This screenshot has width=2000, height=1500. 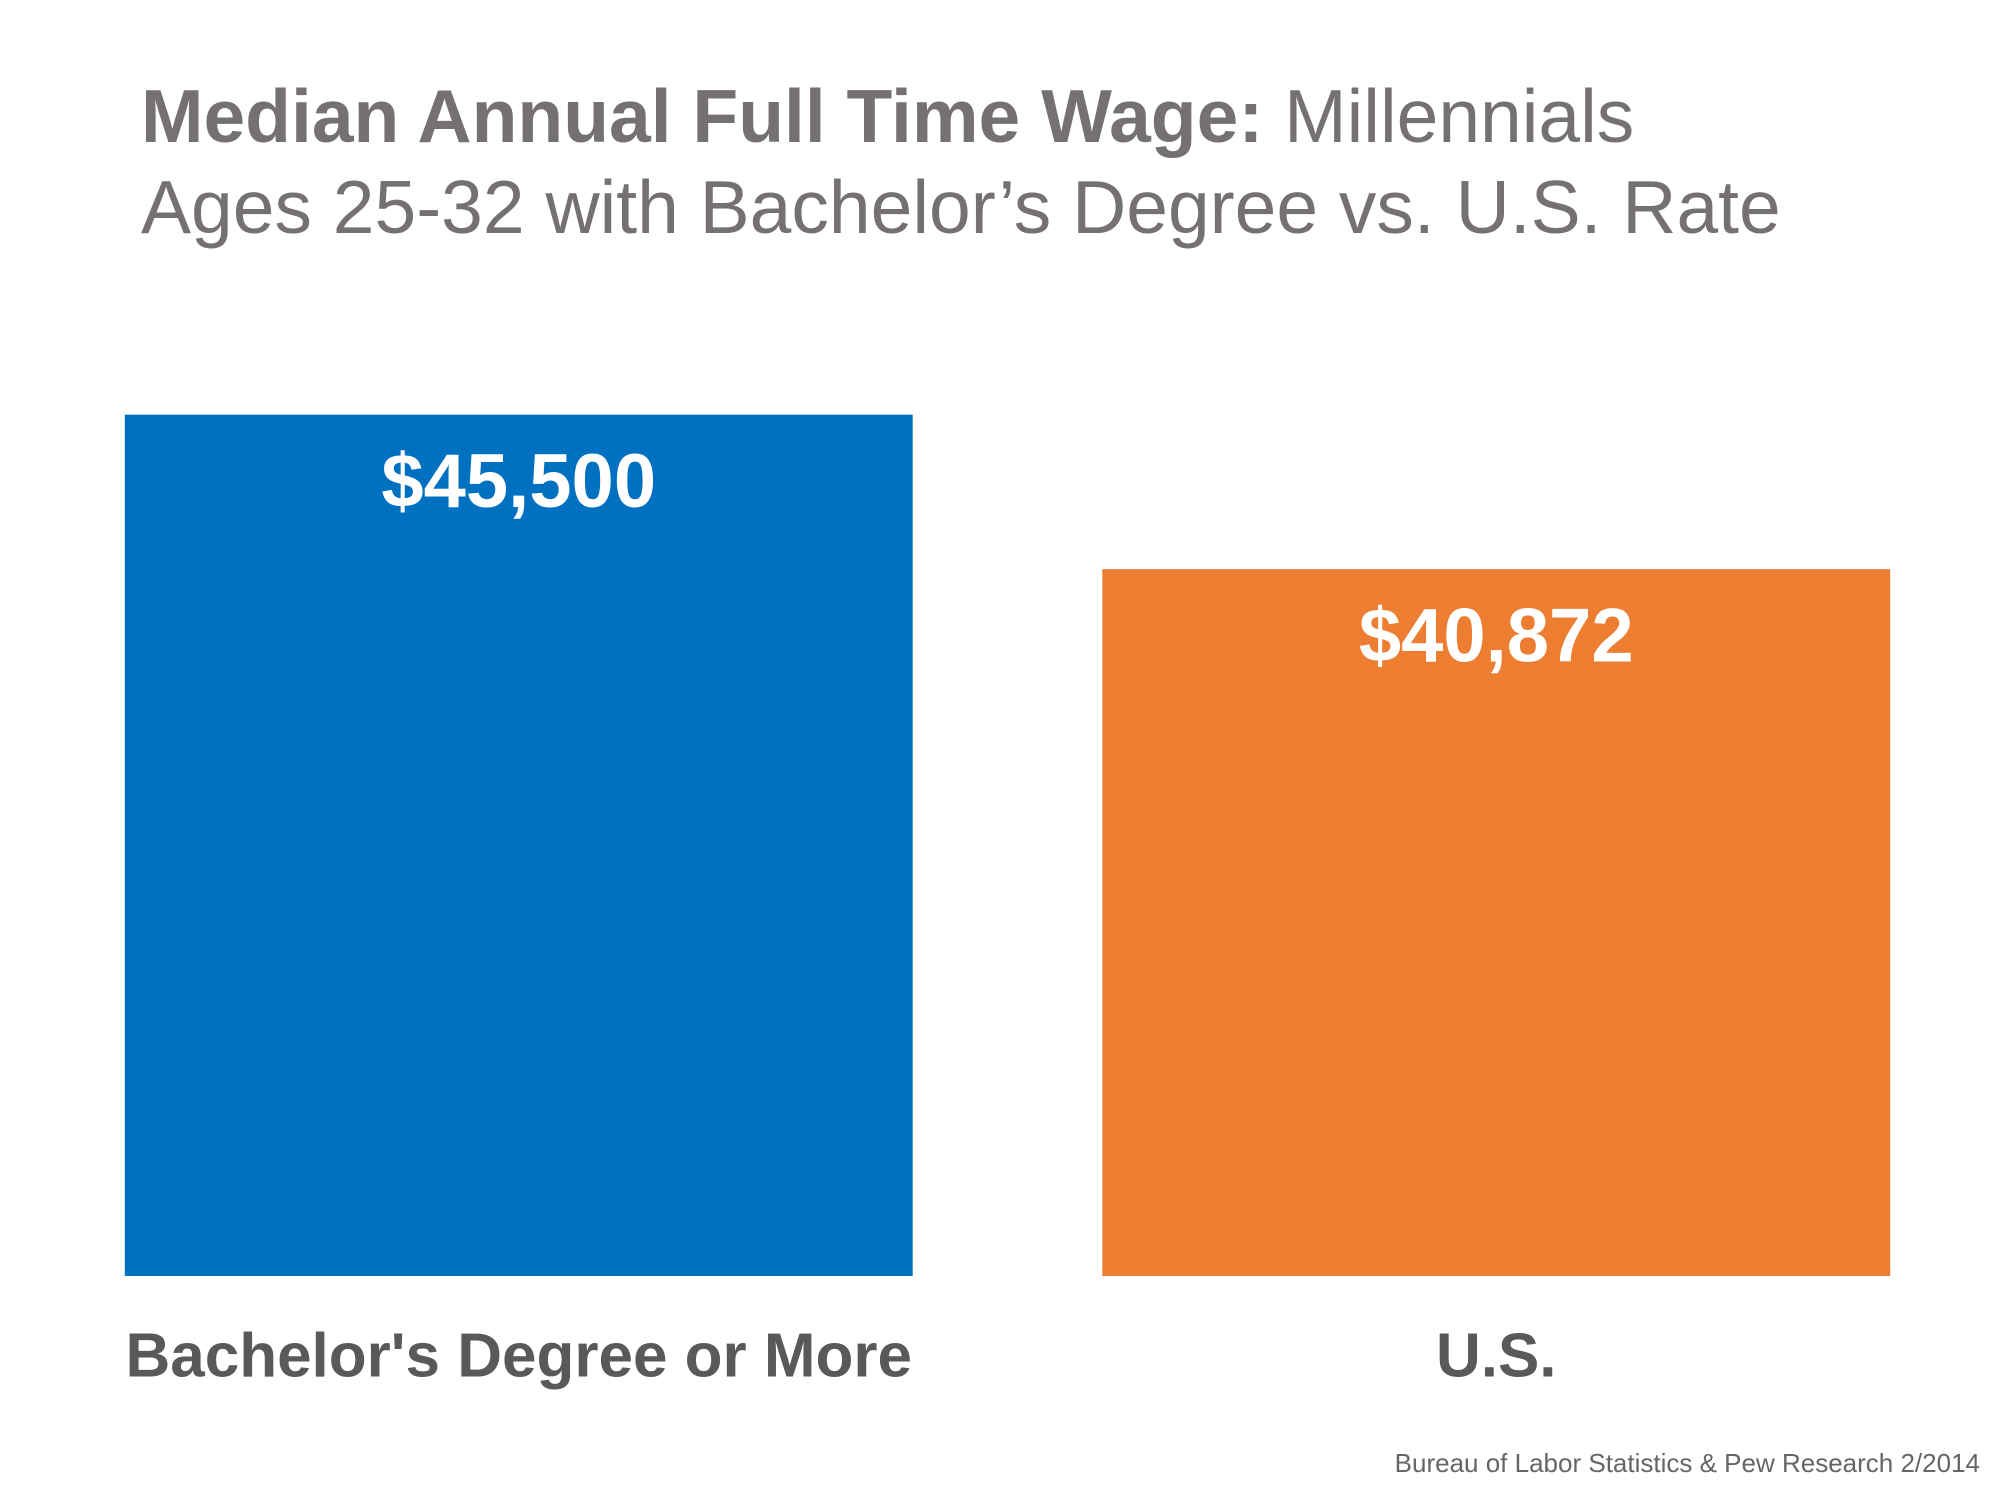 What do you see at coordinates (1496, 1355) in the screenshot?
I see `x-tick-label: U.S.` at bounding box center [1496, 1355].